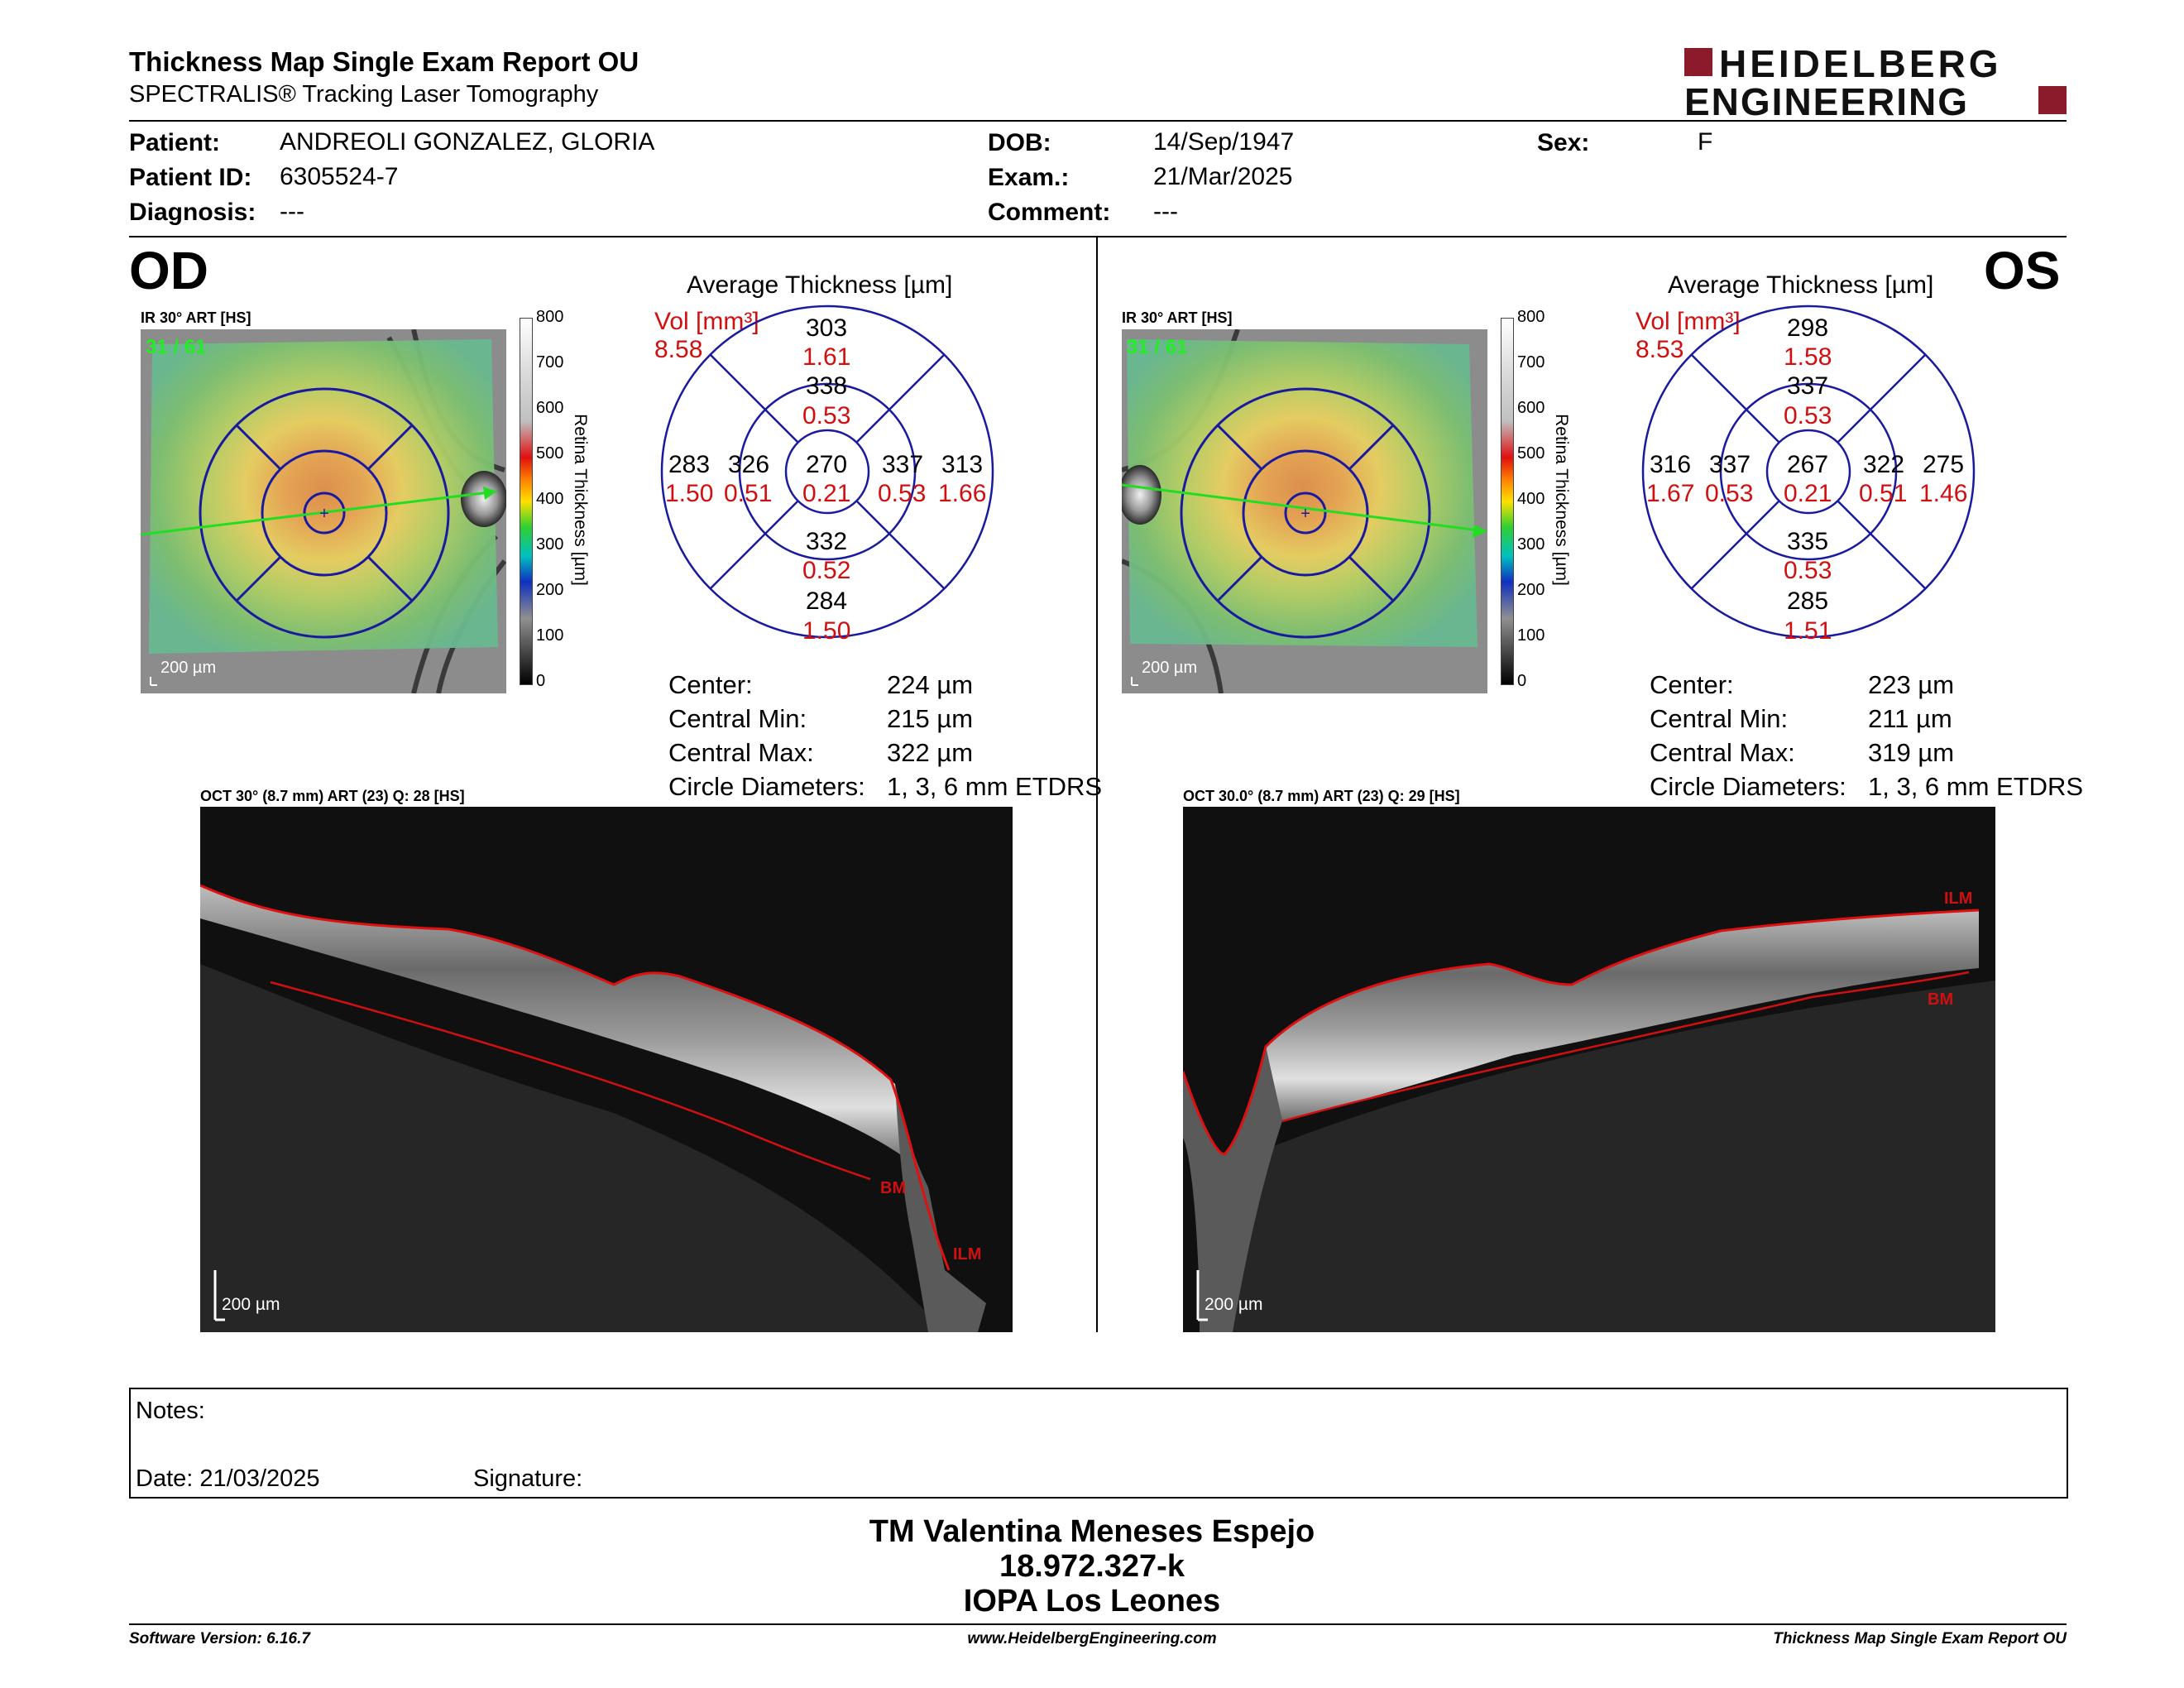 This screenshot has height=1688, width=2184. What do you see at coordinates (1531, 362) in the screenshot?
I see `os-cbar-tick-700: 700` at bounding box center [1531, 362].